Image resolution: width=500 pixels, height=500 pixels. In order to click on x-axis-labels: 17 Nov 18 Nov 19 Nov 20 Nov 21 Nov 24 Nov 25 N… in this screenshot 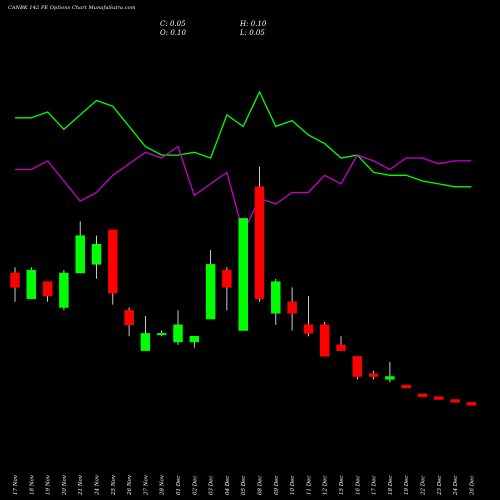, I will do `click(244, 485)`.